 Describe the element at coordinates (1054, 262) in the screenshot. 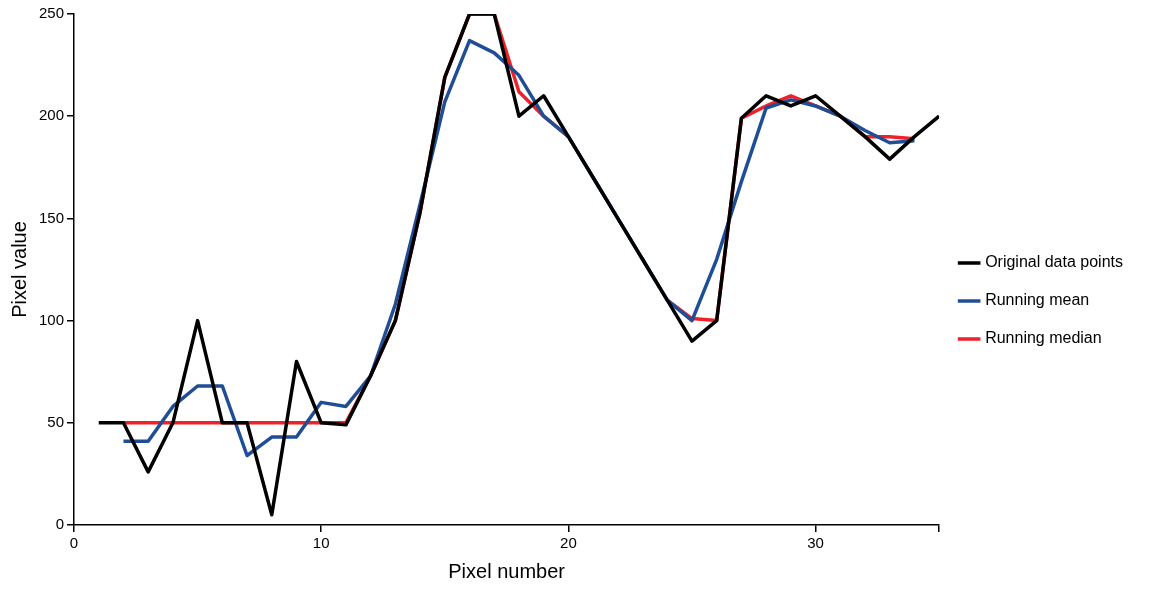

I see `legend-label: Original data points` at that location.